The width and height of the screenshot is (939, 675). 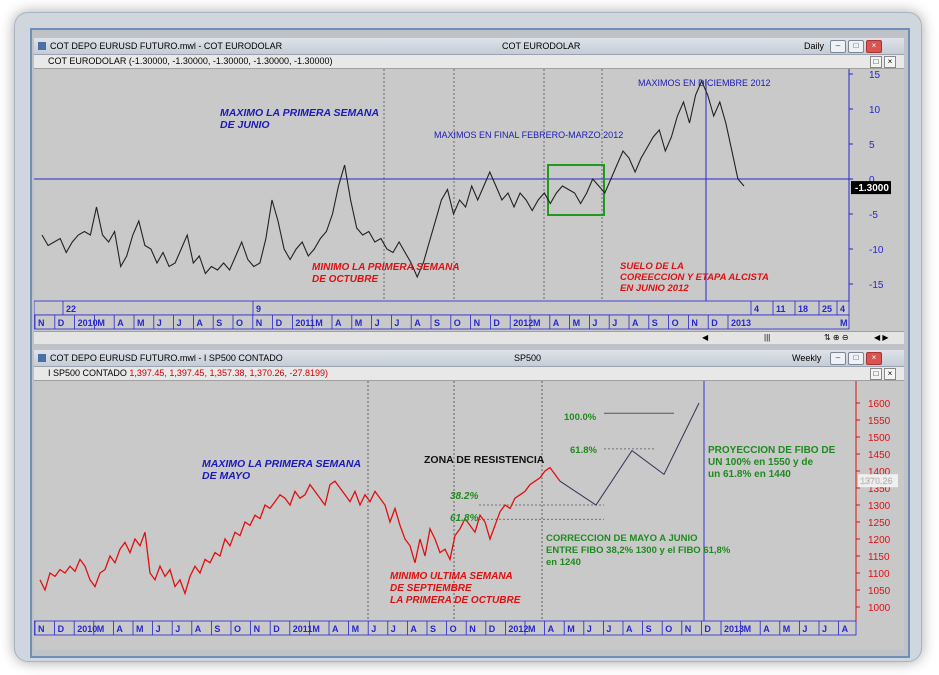 What do you see at coordinates (814, 46) in the screenshot?
I see `top-period: Daily` at bounding box center [814, 46].